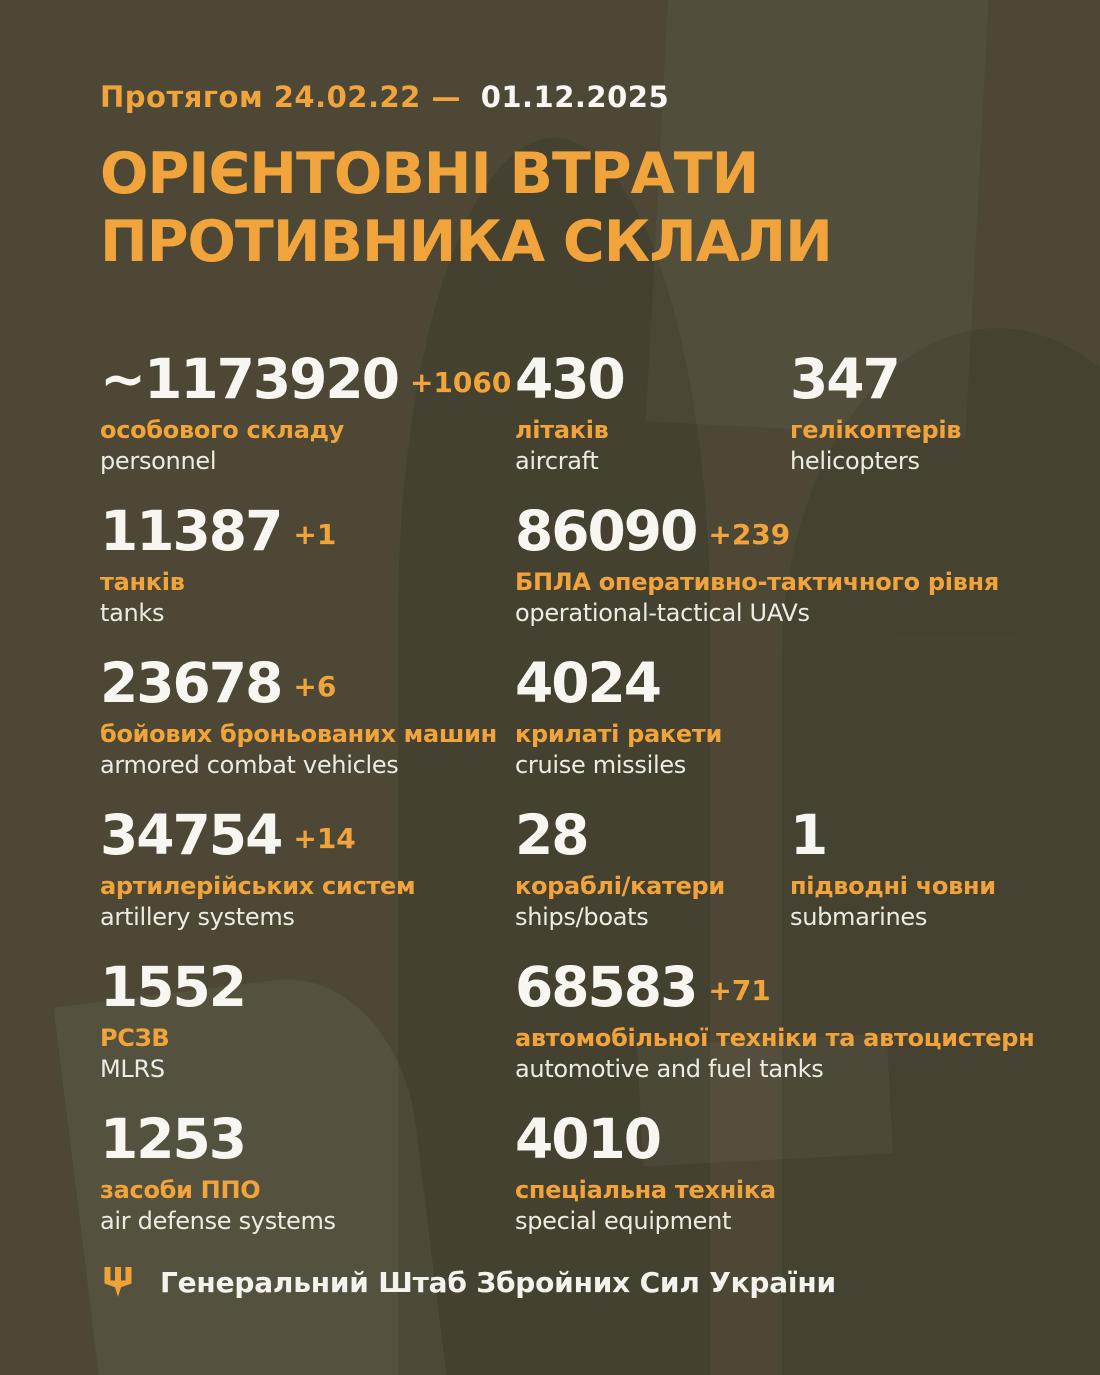  I want to click on stat-value-row: 1, so click(945, 835).